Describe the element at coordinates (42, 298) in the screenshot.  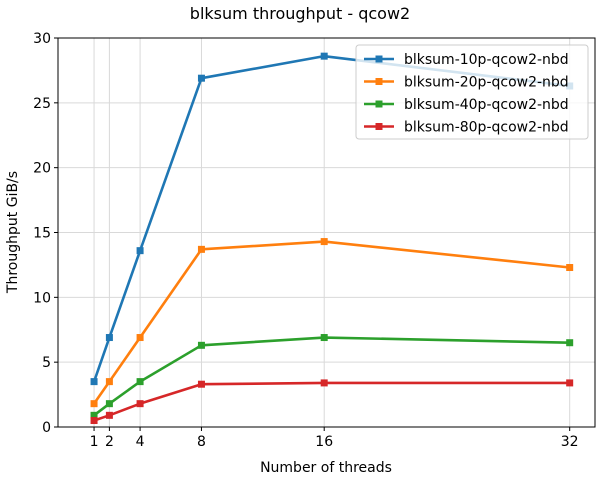
I see `y-tick-label: 10` at that location.